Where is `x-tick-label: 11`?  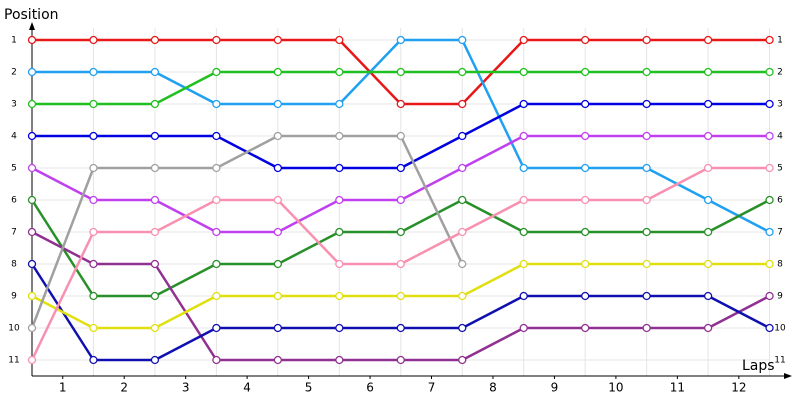
x-tick-label: 11 is located at coordinates (677, 388).